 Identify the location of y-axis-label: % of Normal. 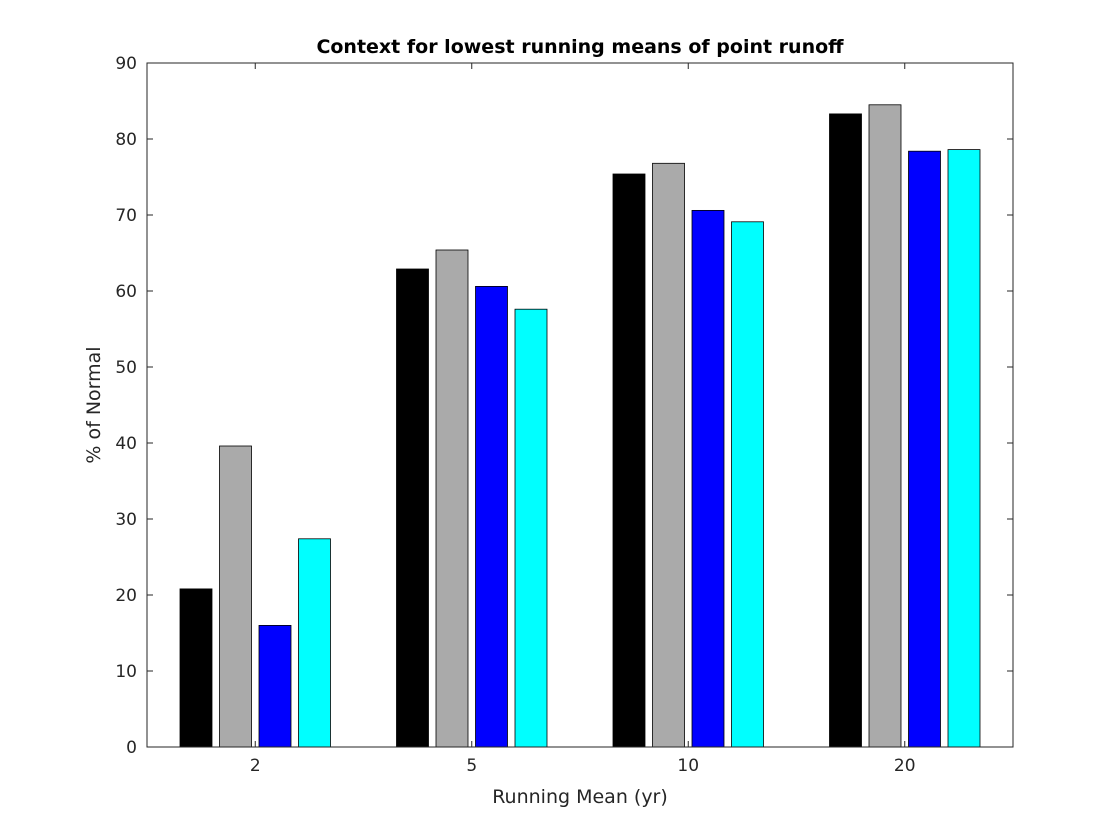
(94, 404).